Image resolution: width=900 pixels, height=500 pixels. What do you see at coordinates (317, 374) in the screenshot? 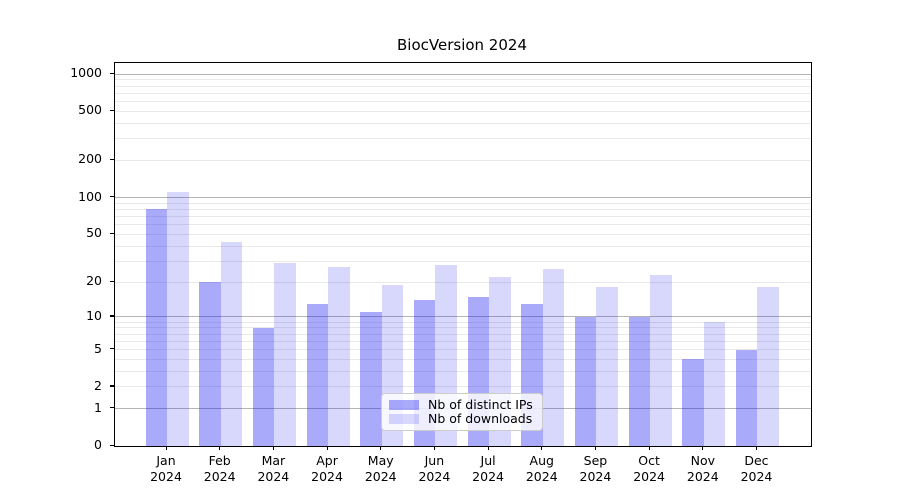
I see `bar-distinct-ips-apr` at bounding box center [317, 374].